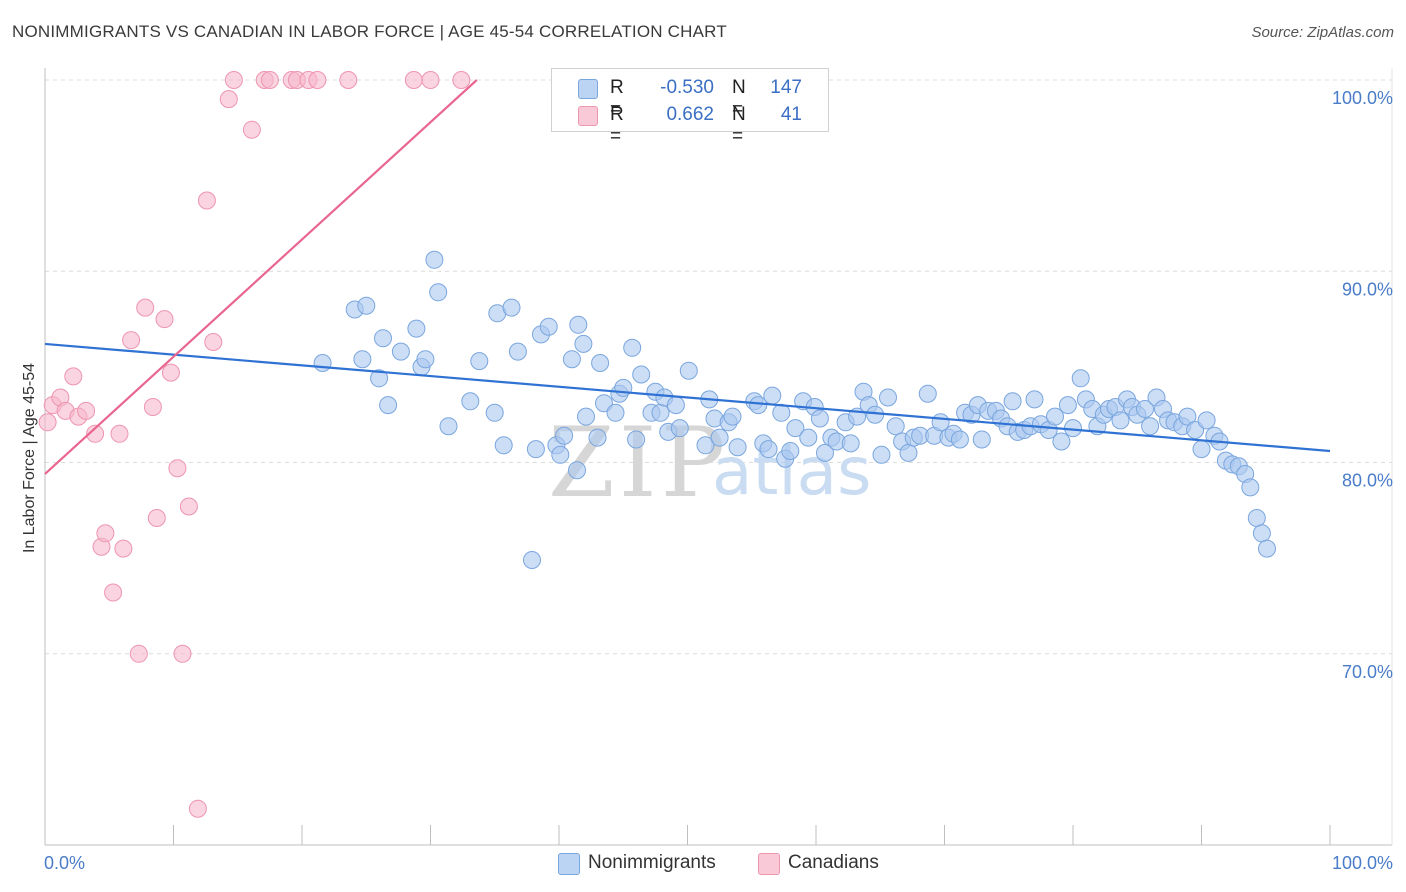  What do you see at coordinates (690, 114) in the screenshot?
I see `legend-r-value: 0.662` at bounding box center [690, 114].